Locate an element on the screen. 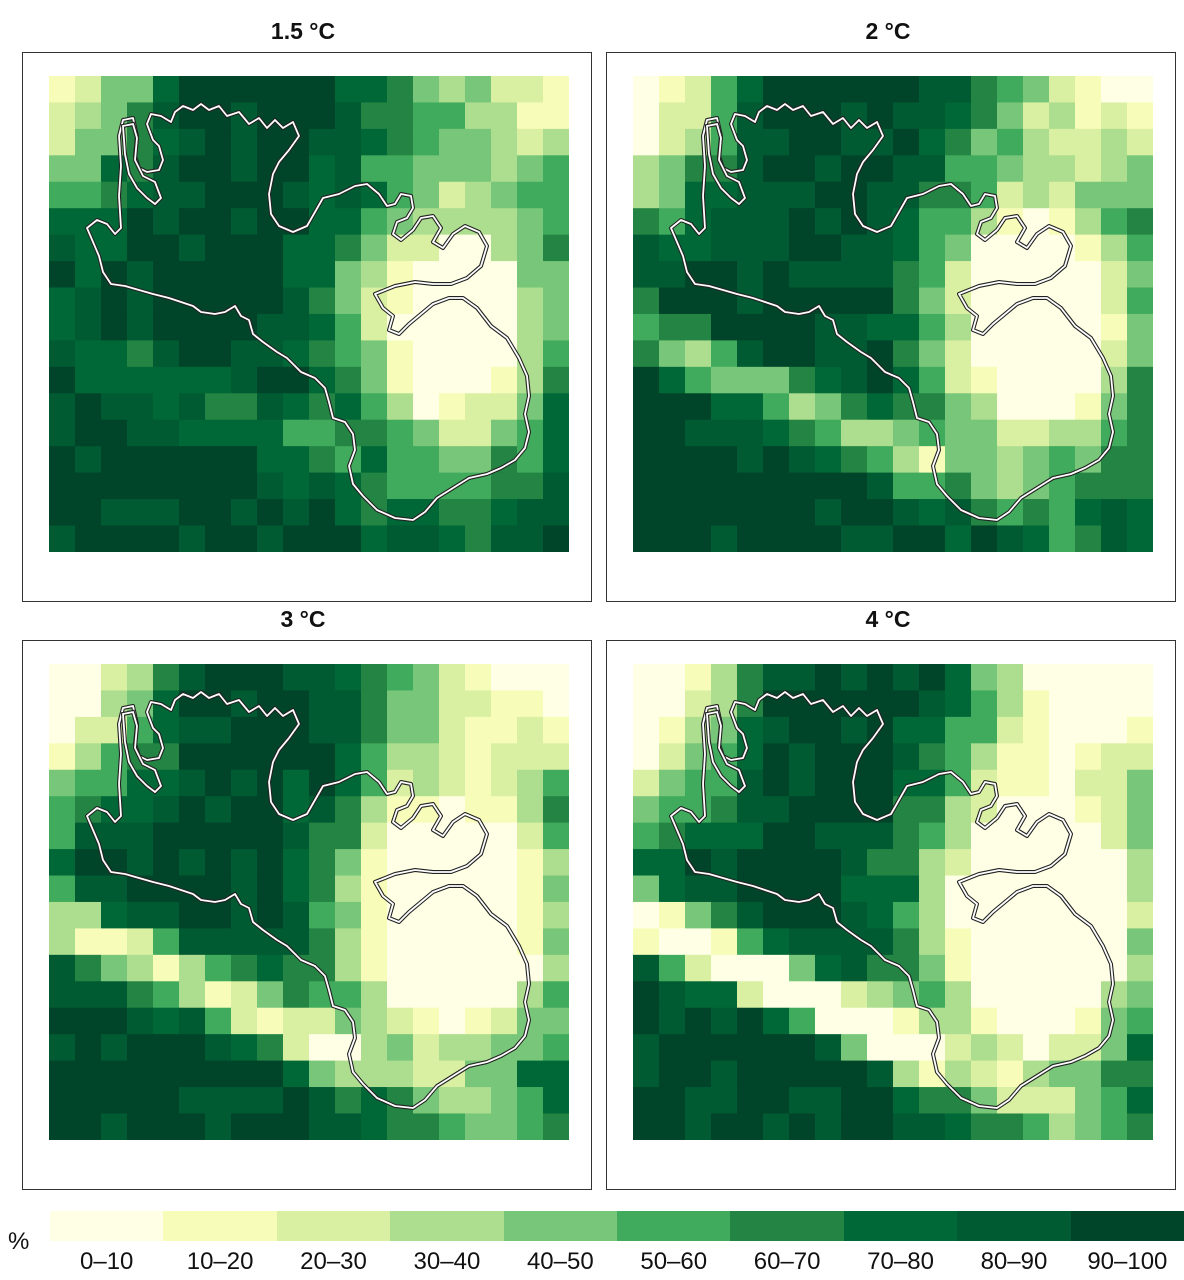 The width and height of the screenshot is (1184, 1280). legend-label: 90–100 is located at coordinates (1127, 1261).